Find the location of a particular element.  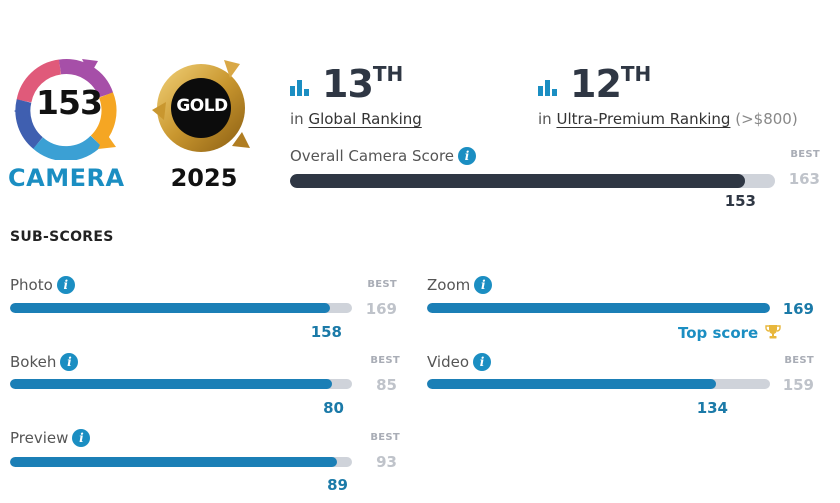

video-best-value: 159 is located at coordinates (798, 385).